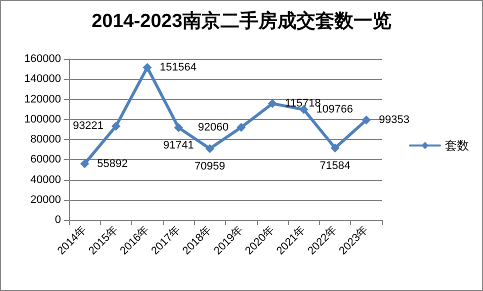 Image resolution: width=483 pixels, height=291 pixels. Describe the element at coordinates (42, 59) in the screenshot. I see `y-tick-label: 160000` at that location.